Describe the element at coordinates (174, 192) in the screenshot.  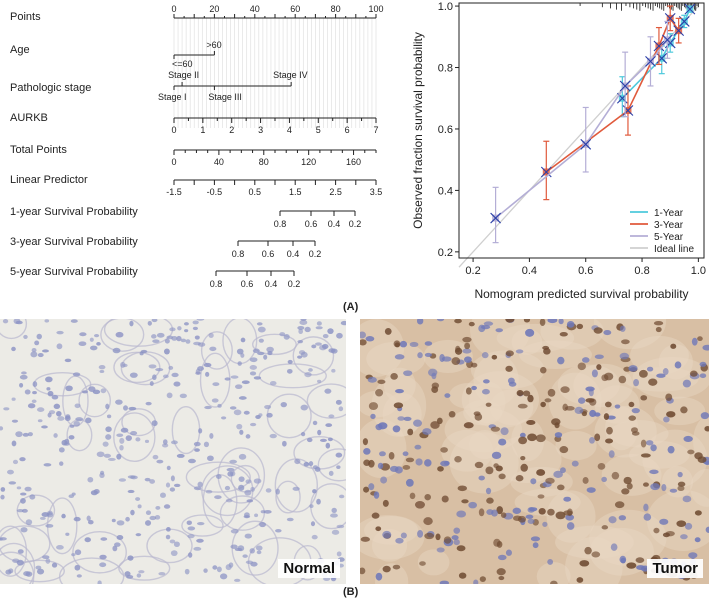
I see `linear-predictor-tick-label: -1.5` at that location.